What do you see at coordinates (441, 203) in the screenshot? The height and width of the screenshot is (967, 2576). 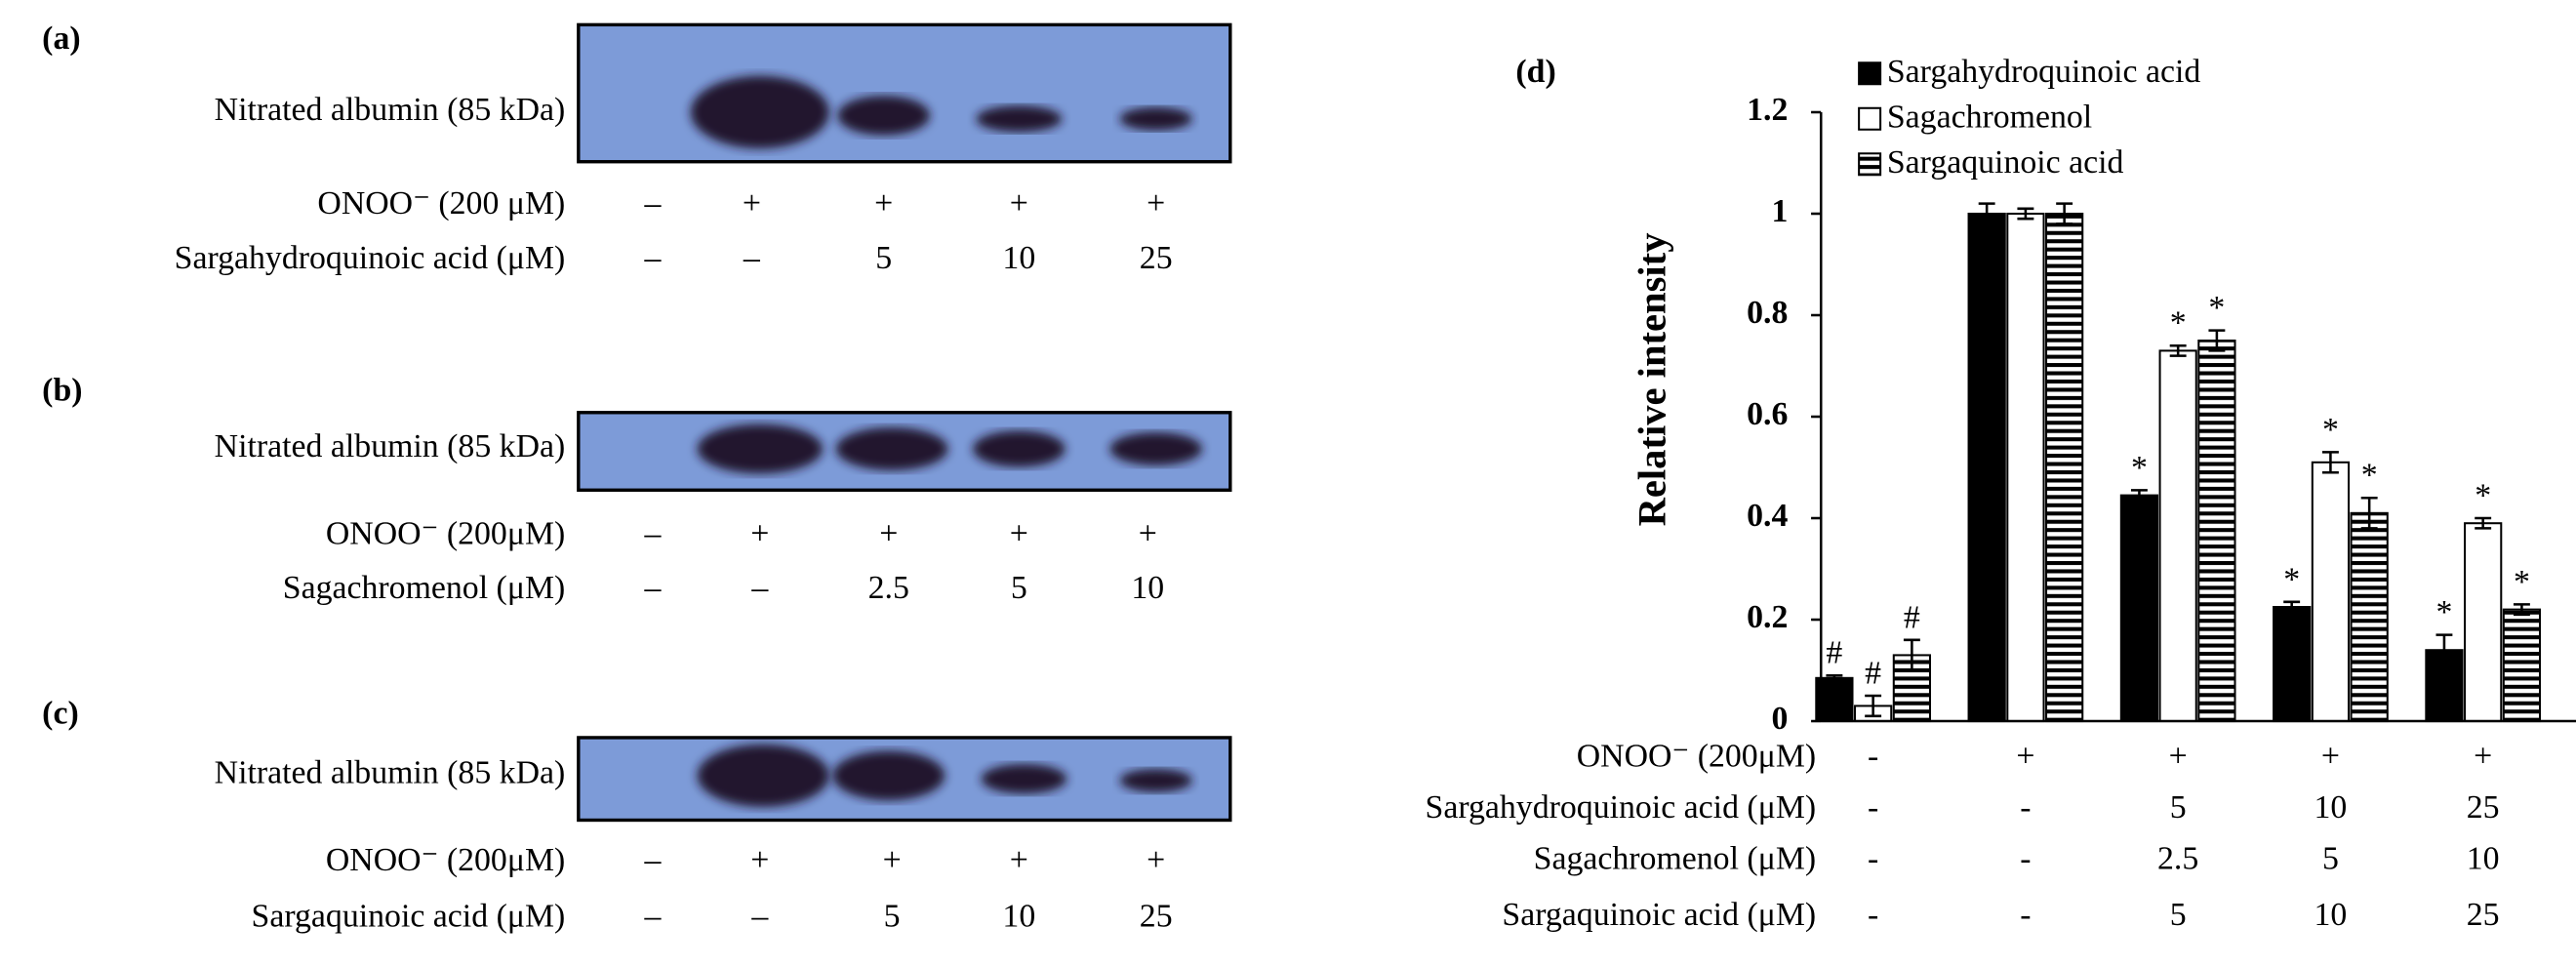 I see `condition-label: ONOO⁻ (200 μM)` at bounding box center [441, 203].